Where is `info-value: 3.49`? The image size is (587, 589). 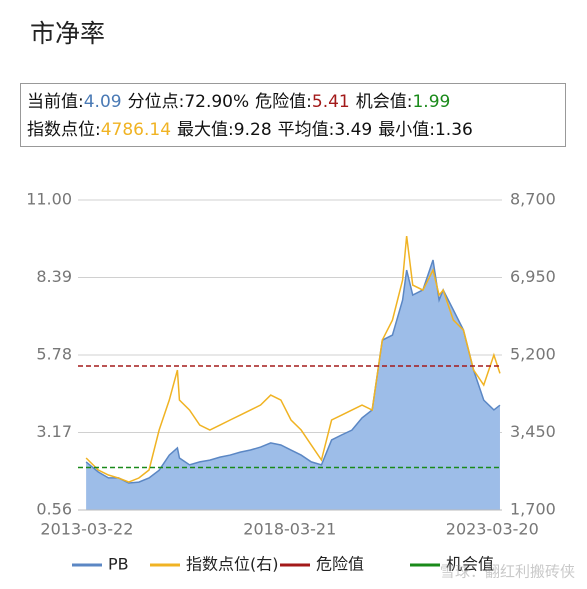 info-value: 3.49 is located at coordinates (353, 130).